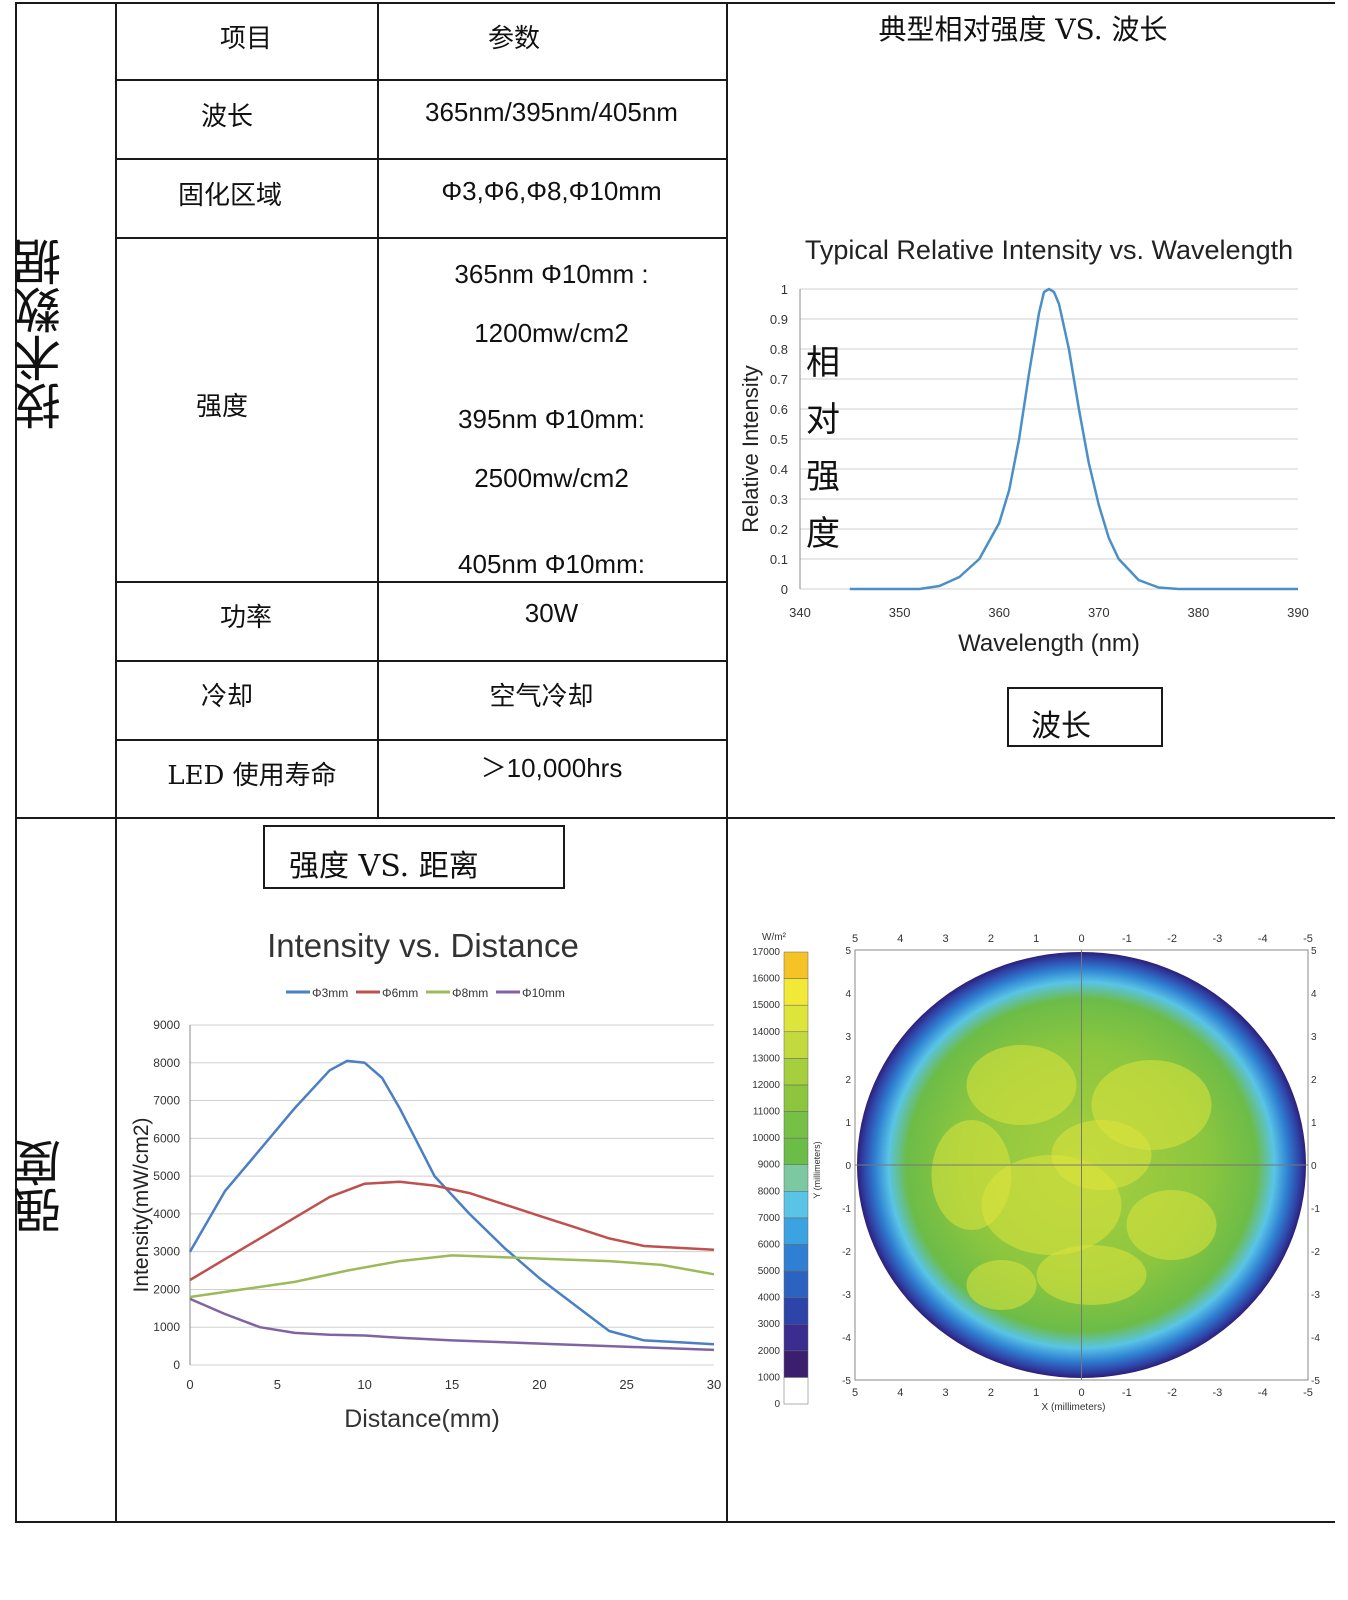 This screenshot has height=1600, width=1348. I want to click on x-tick-label-top: -3, so click(1218, 939).